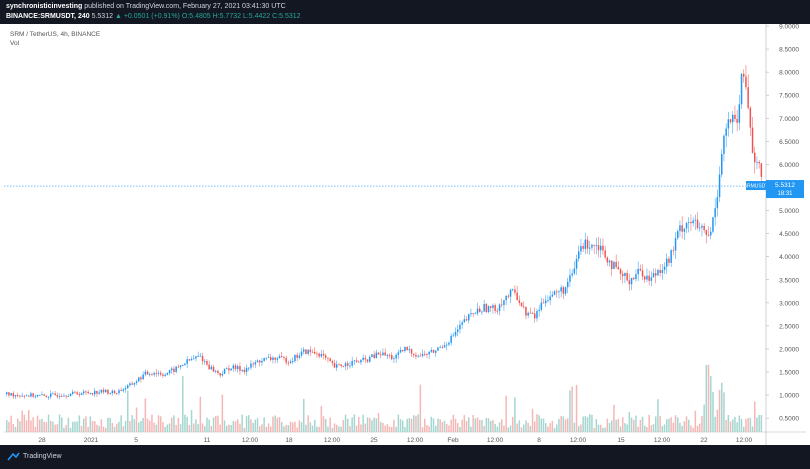  What do you see at coordinates (453, 440) in the screenshot?
I see `x-tick-label: Feb` at bounding box center [453, 440].